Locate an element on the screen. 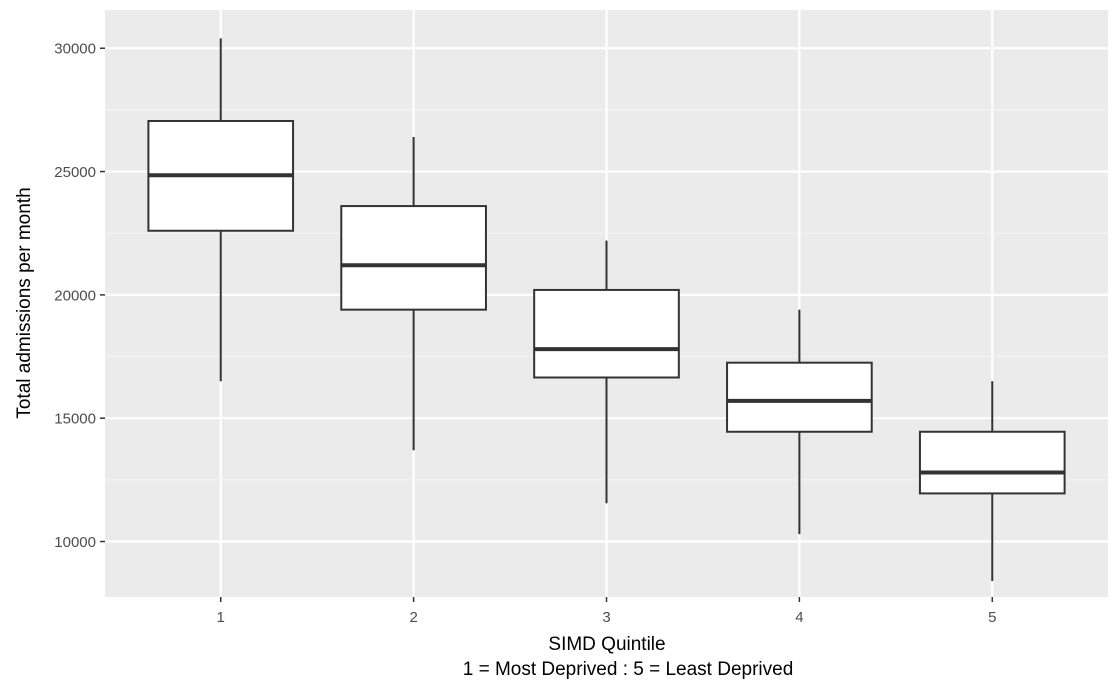 The width and height of the screenshot is (1120, 692). y-axis-ticks: 10000 15000 20000 25000 30000 is located at coordinates (79, 296).